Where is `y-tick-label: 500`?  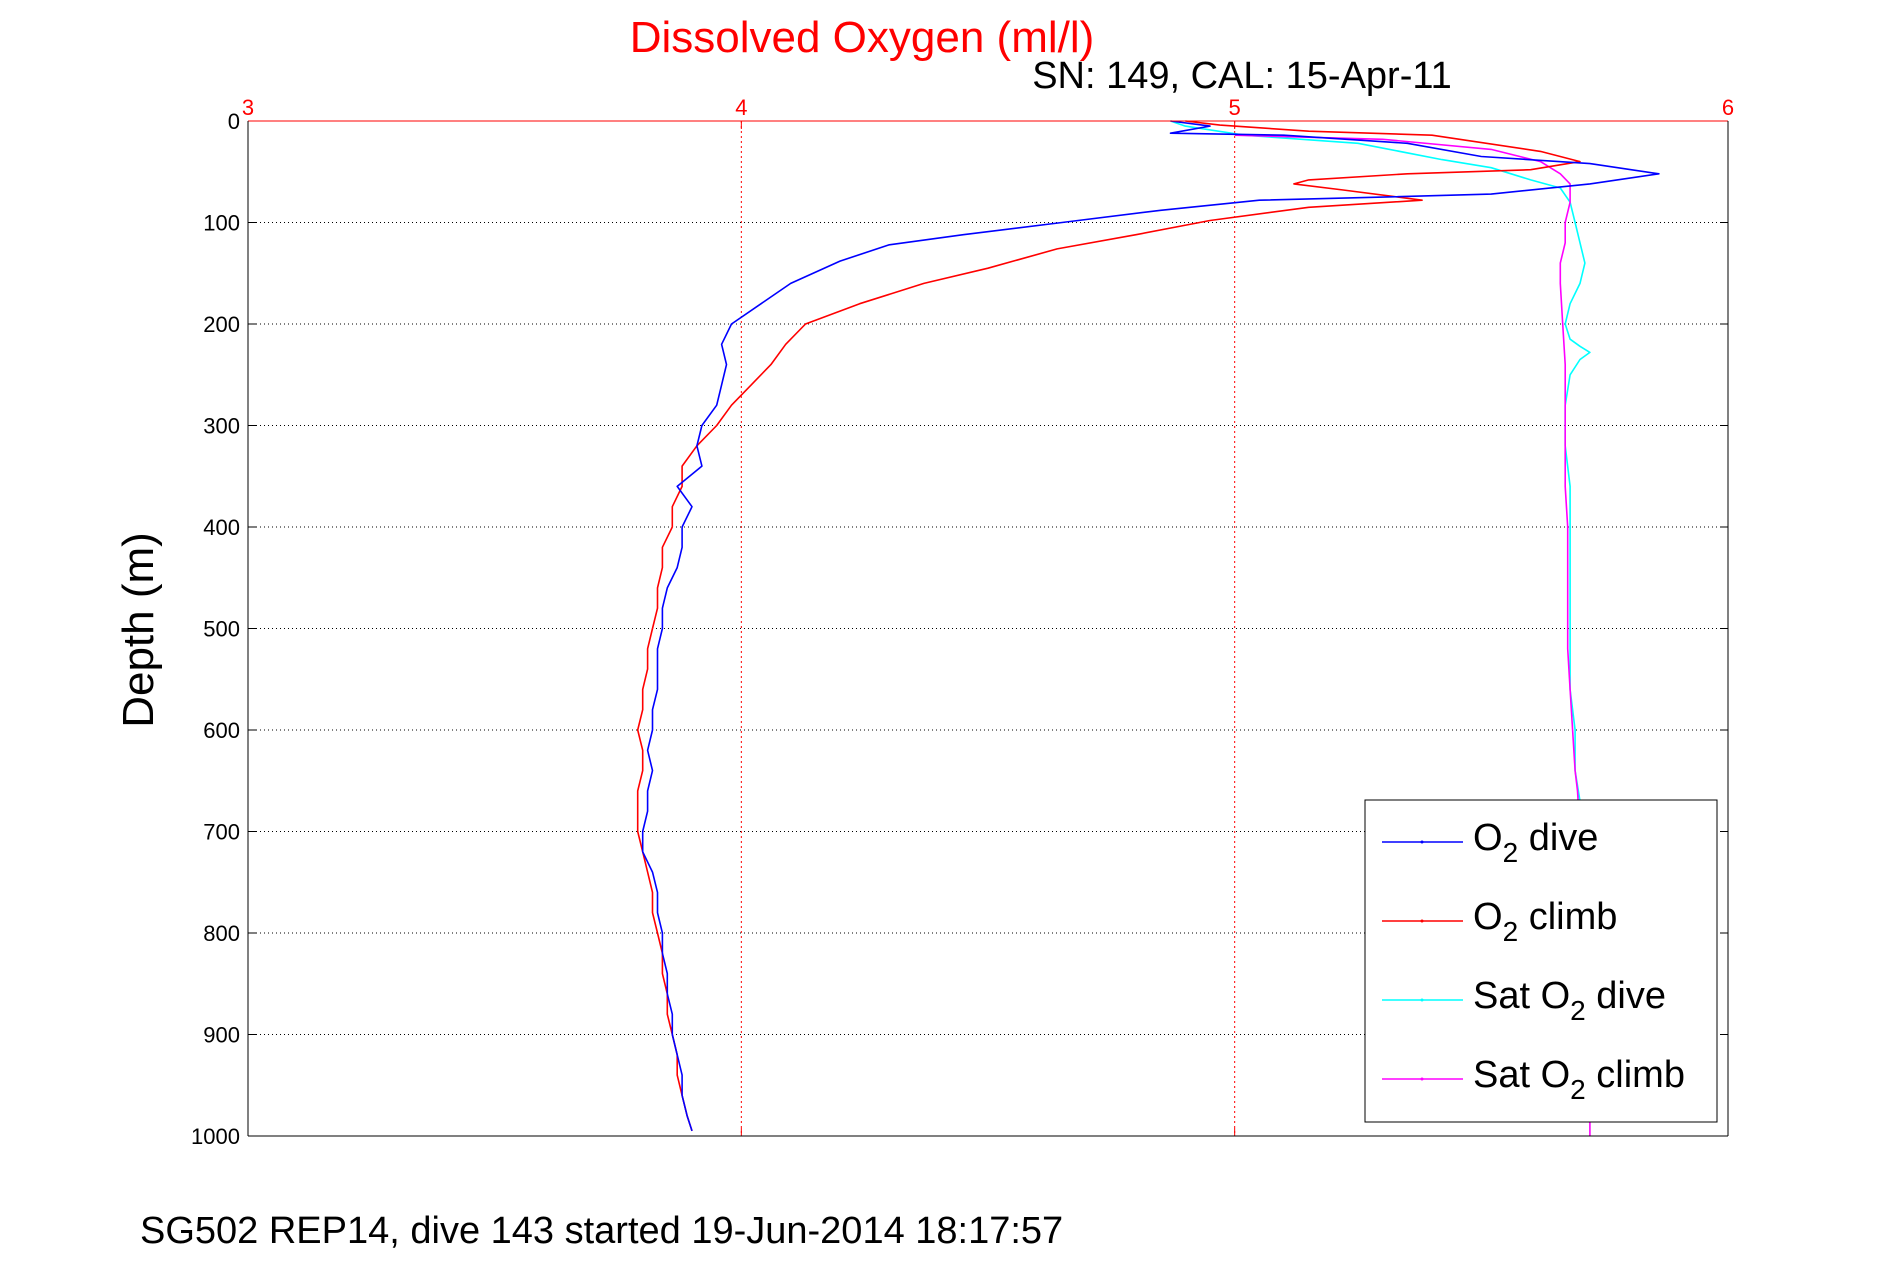 y-tick-label: 500 is located at coordinates (221, 629).